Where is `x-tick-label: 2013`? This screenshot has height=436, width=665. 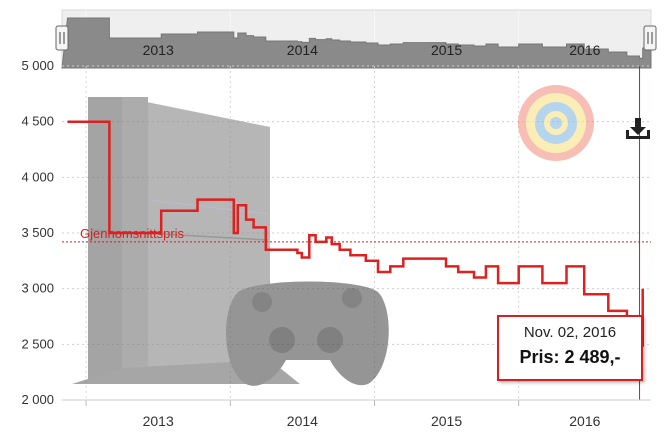 x-tick-label: 2013 is located at coordinates (158, 421).